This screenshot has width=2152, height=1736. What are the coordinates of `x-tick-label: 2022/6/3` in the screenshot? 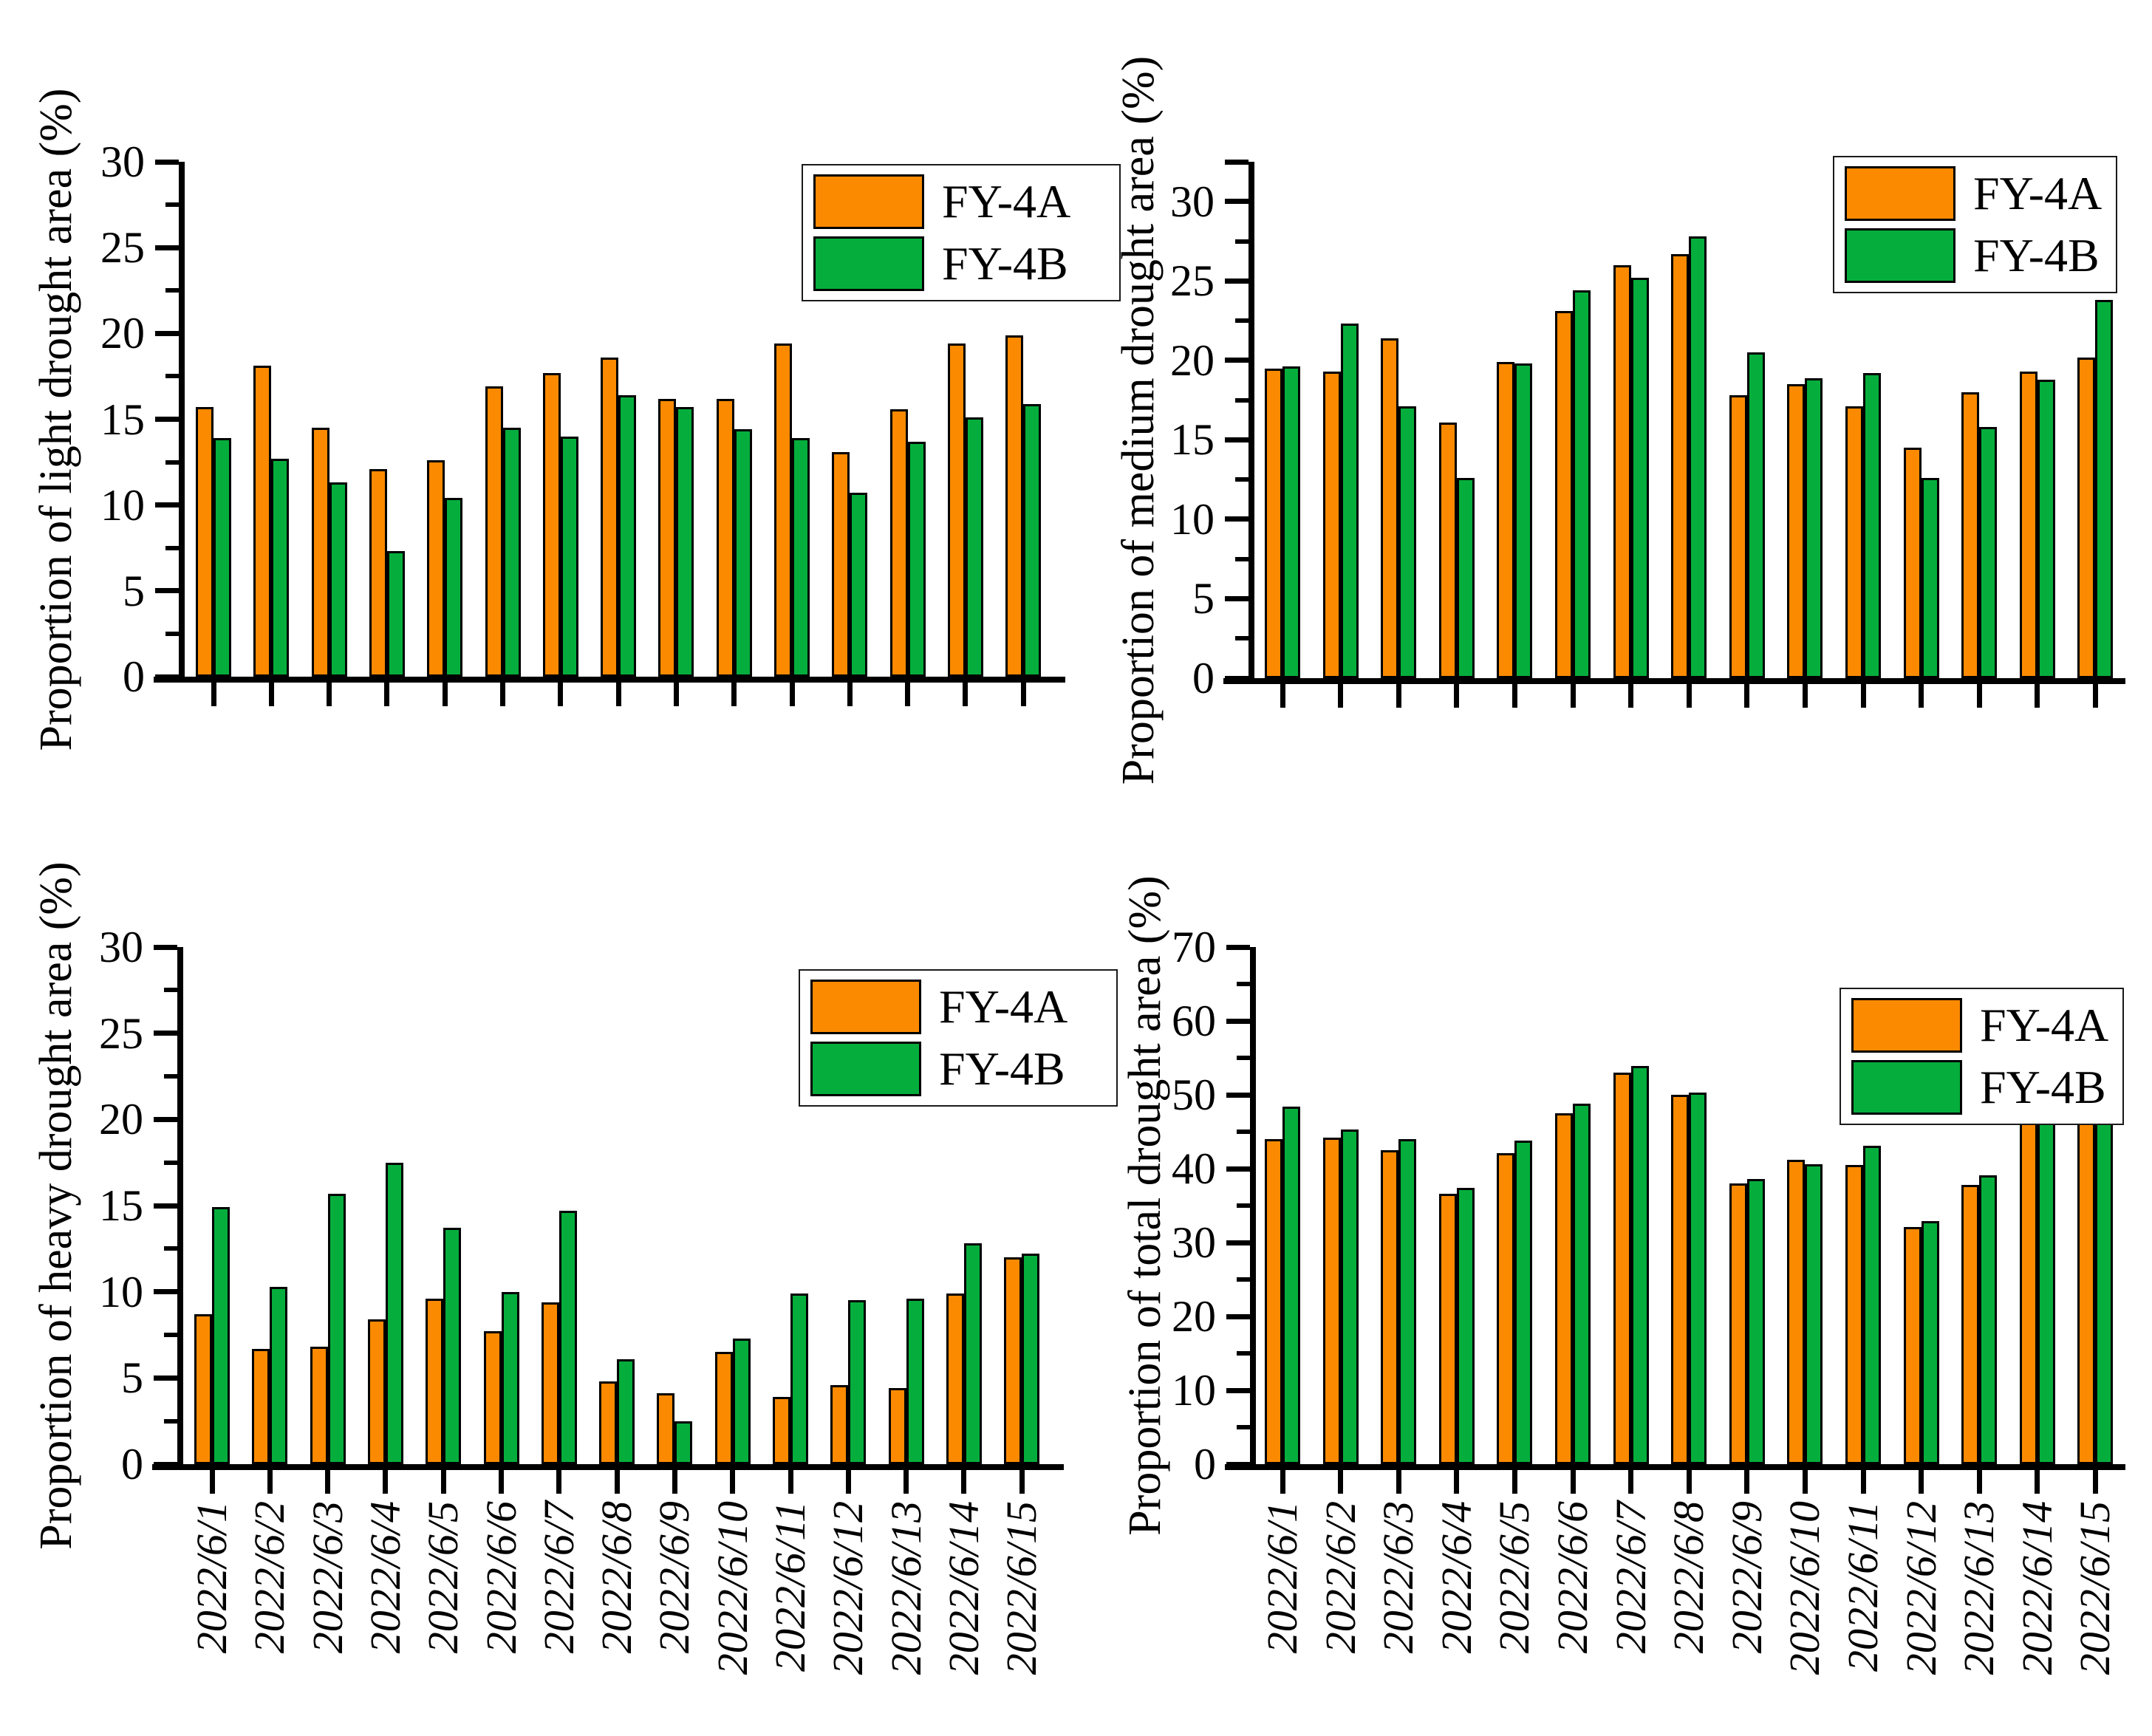 It's located at (1398, 1577).